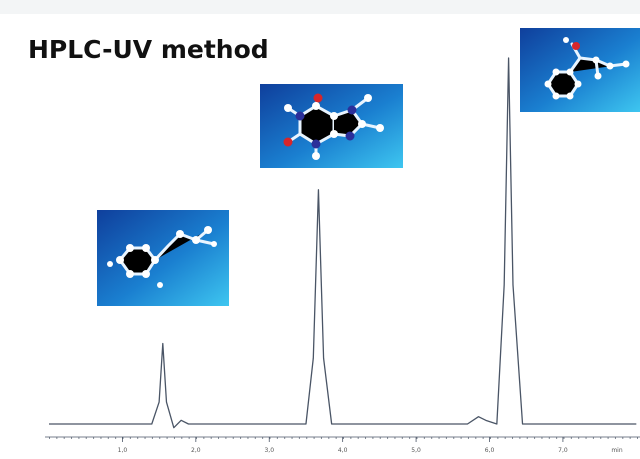 The width and height of the screenshot is (640, 459). Describe the element at coordinates (320, 7) in the screenshot. I see `top-band` at that location.